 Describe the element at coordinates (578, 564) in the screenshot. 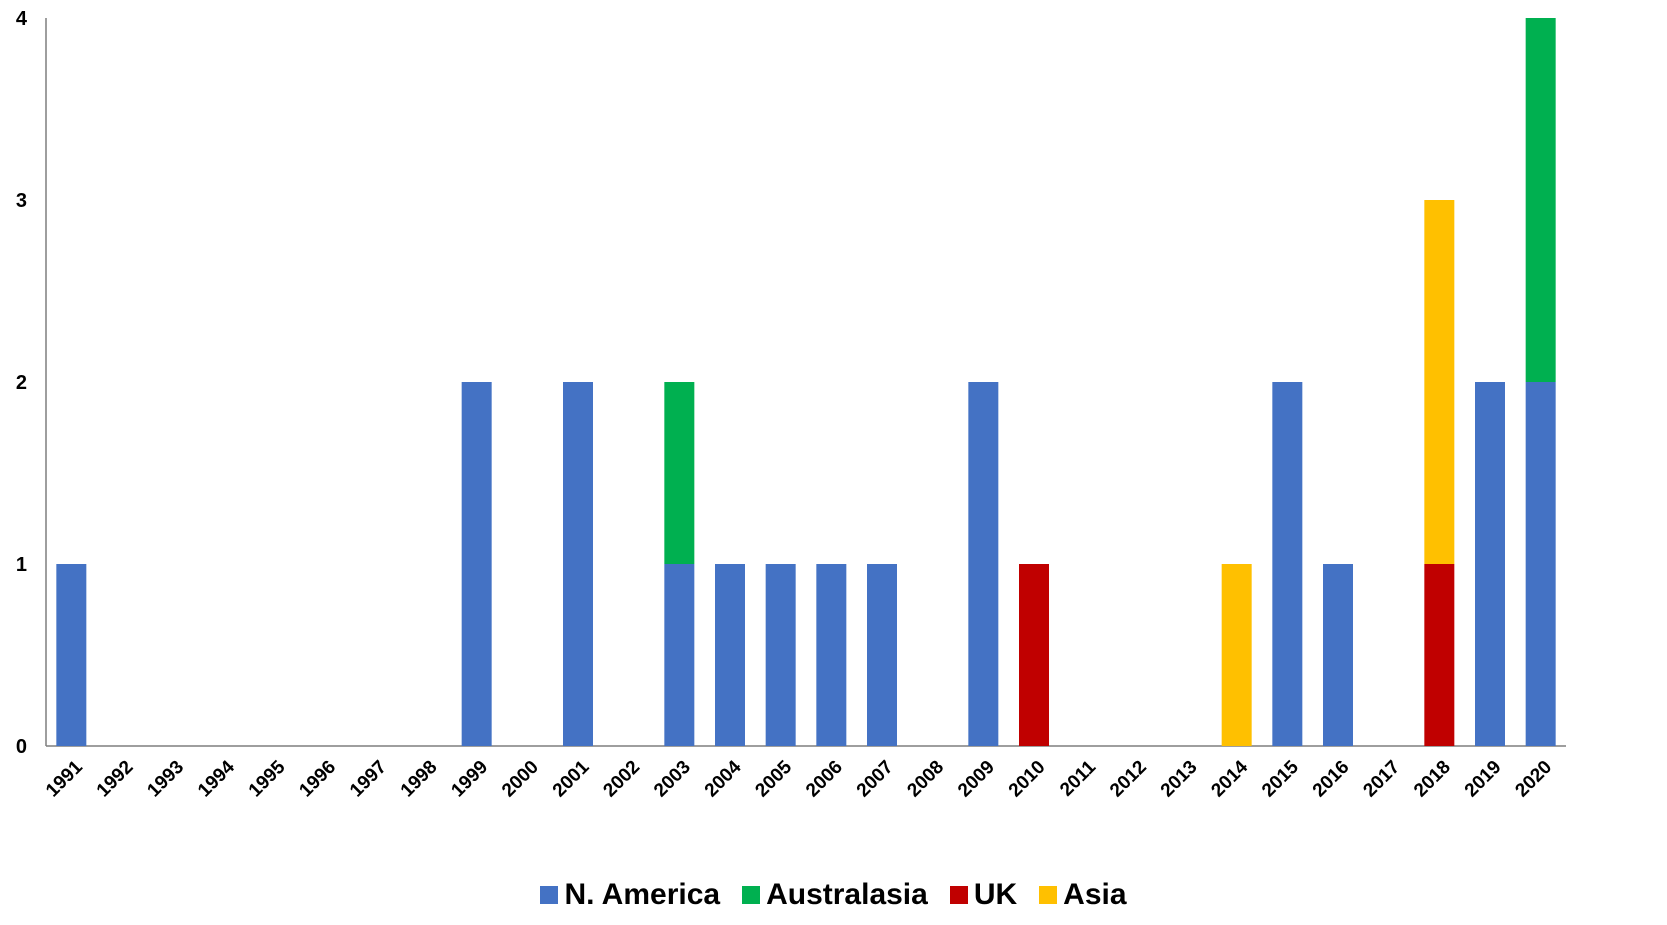

I see `bar-n-america-2001` at that location.